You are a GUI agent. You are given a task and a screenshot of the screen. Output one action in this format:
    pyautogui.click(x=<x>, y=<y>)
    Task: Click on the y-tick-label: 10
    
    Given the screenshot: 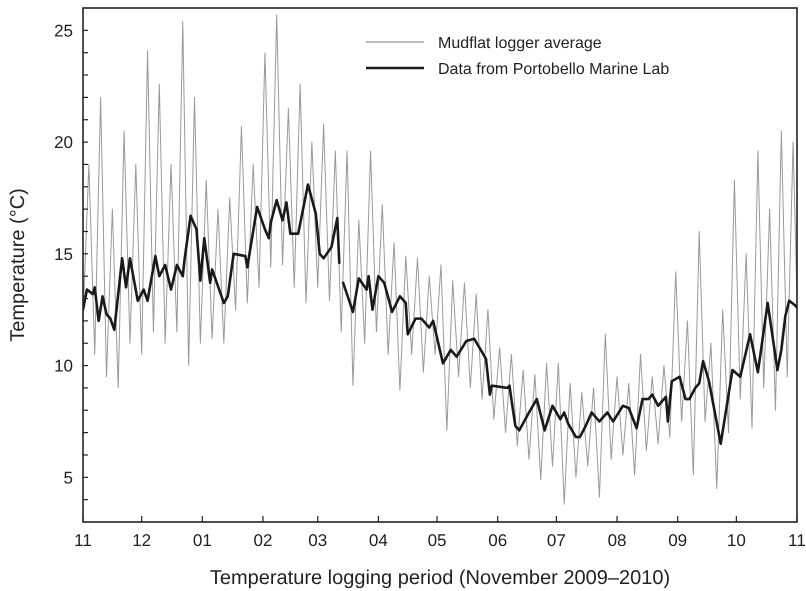 What is the action you would take?
    pyautogui.click(x=63, y=366)
    